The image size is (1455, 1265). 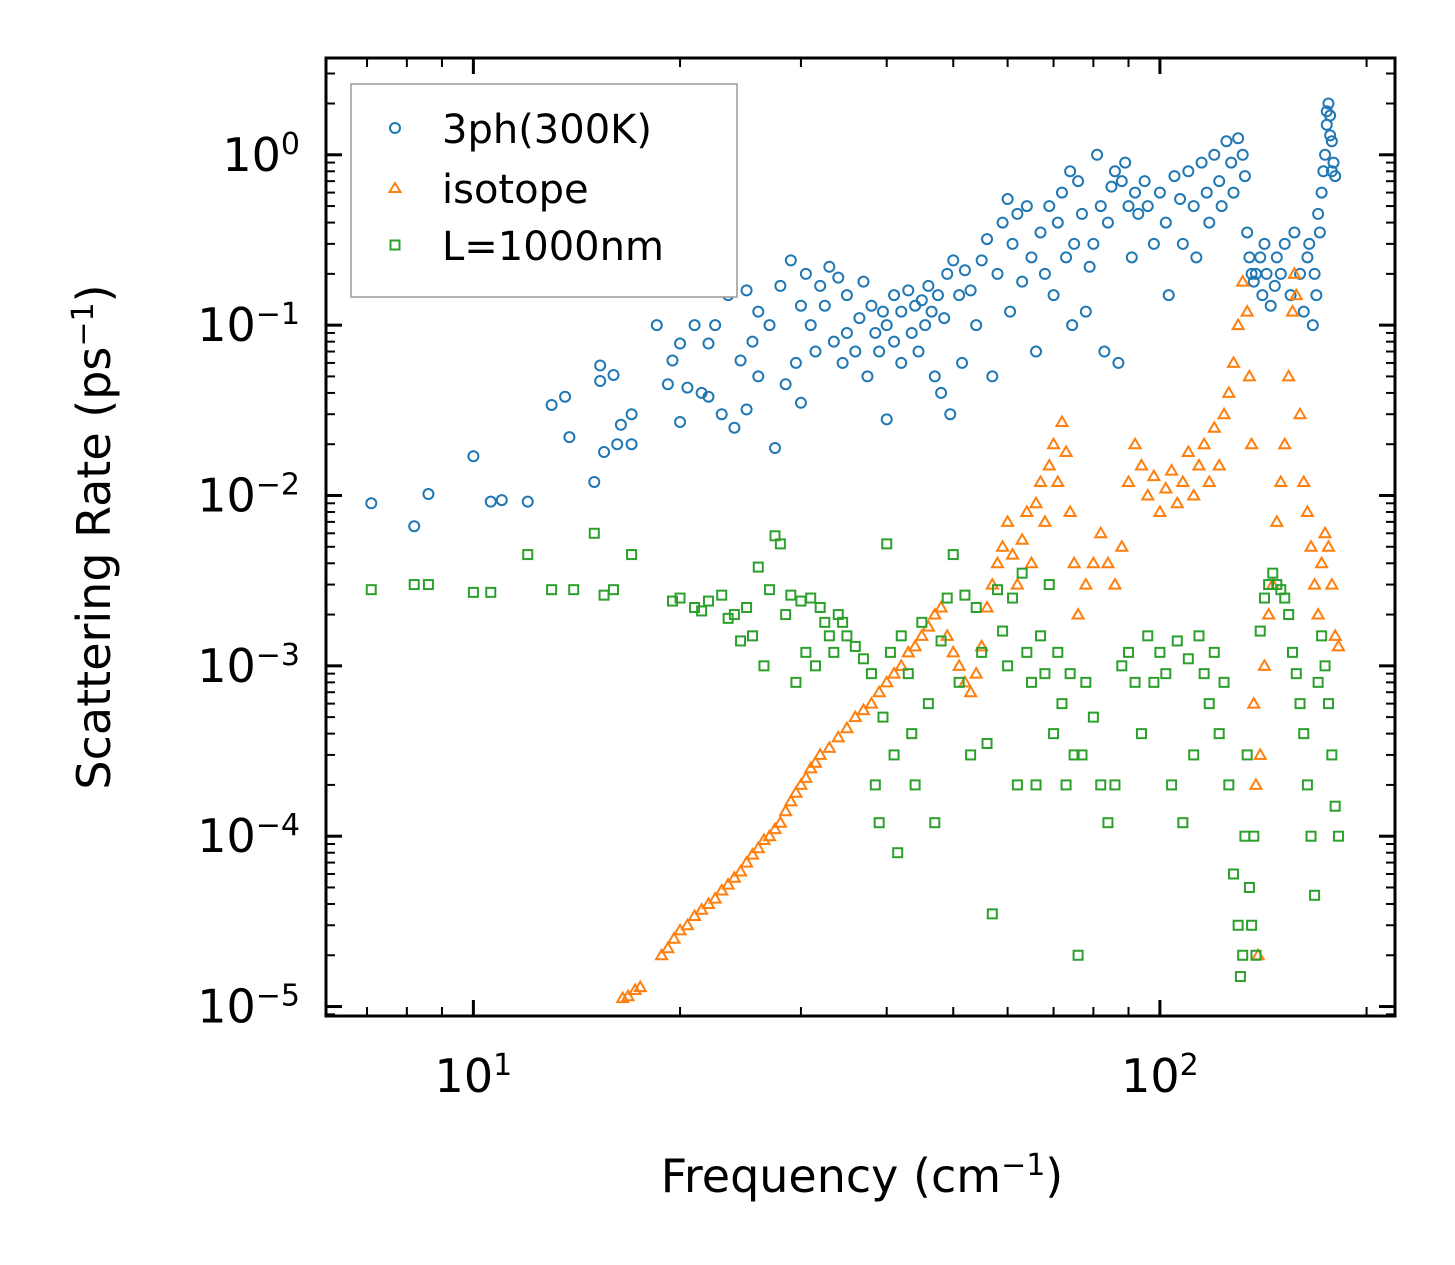 What do you see at coordinates (395, 187) in the screenshot?
I see `legend-marker-isotope` at bounding box center [395, 187].